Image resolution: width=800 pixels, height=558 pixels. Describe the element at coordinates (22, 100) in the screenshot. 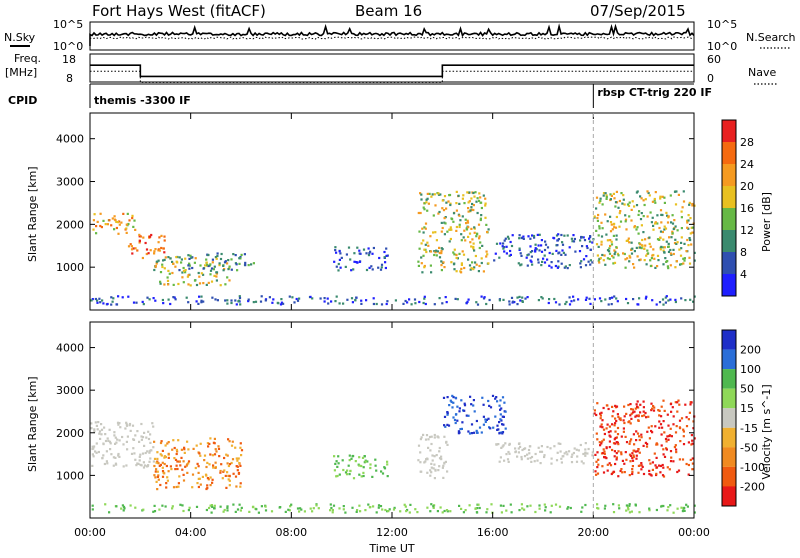

I see `cpid-label: CPID` at that location.